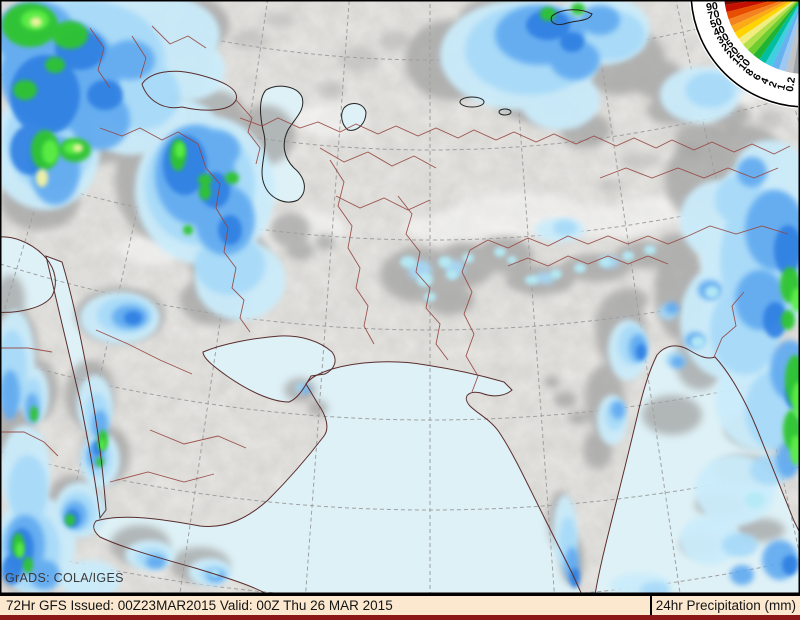 The image size is (800, 620). I want to click on legend-level-label: 1, so click(781, 87).